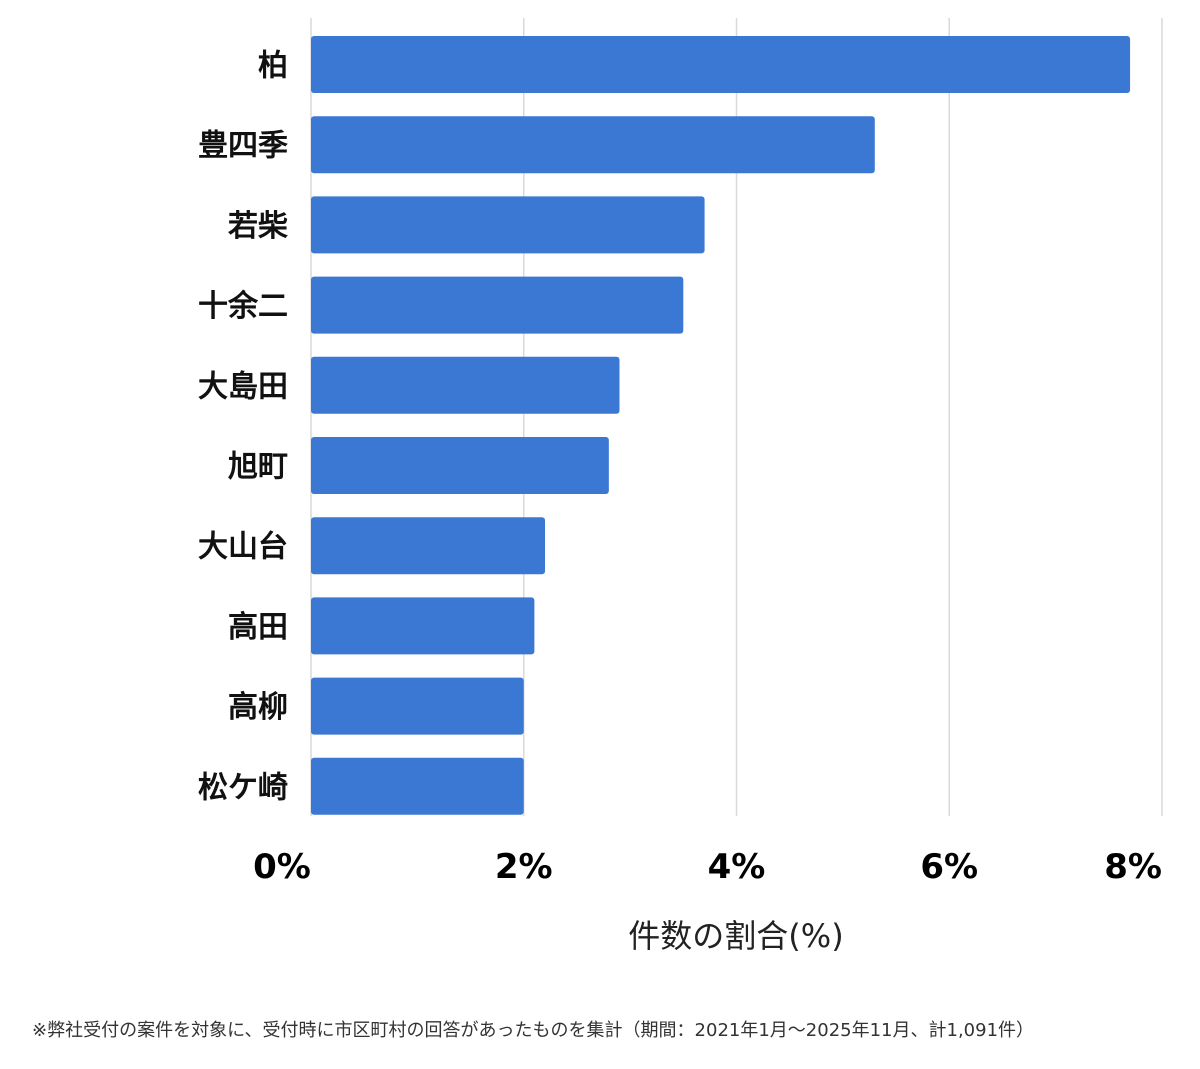 The image size is (1200, 1069). I want to click on category-label: 十余二, so click(243, 306).